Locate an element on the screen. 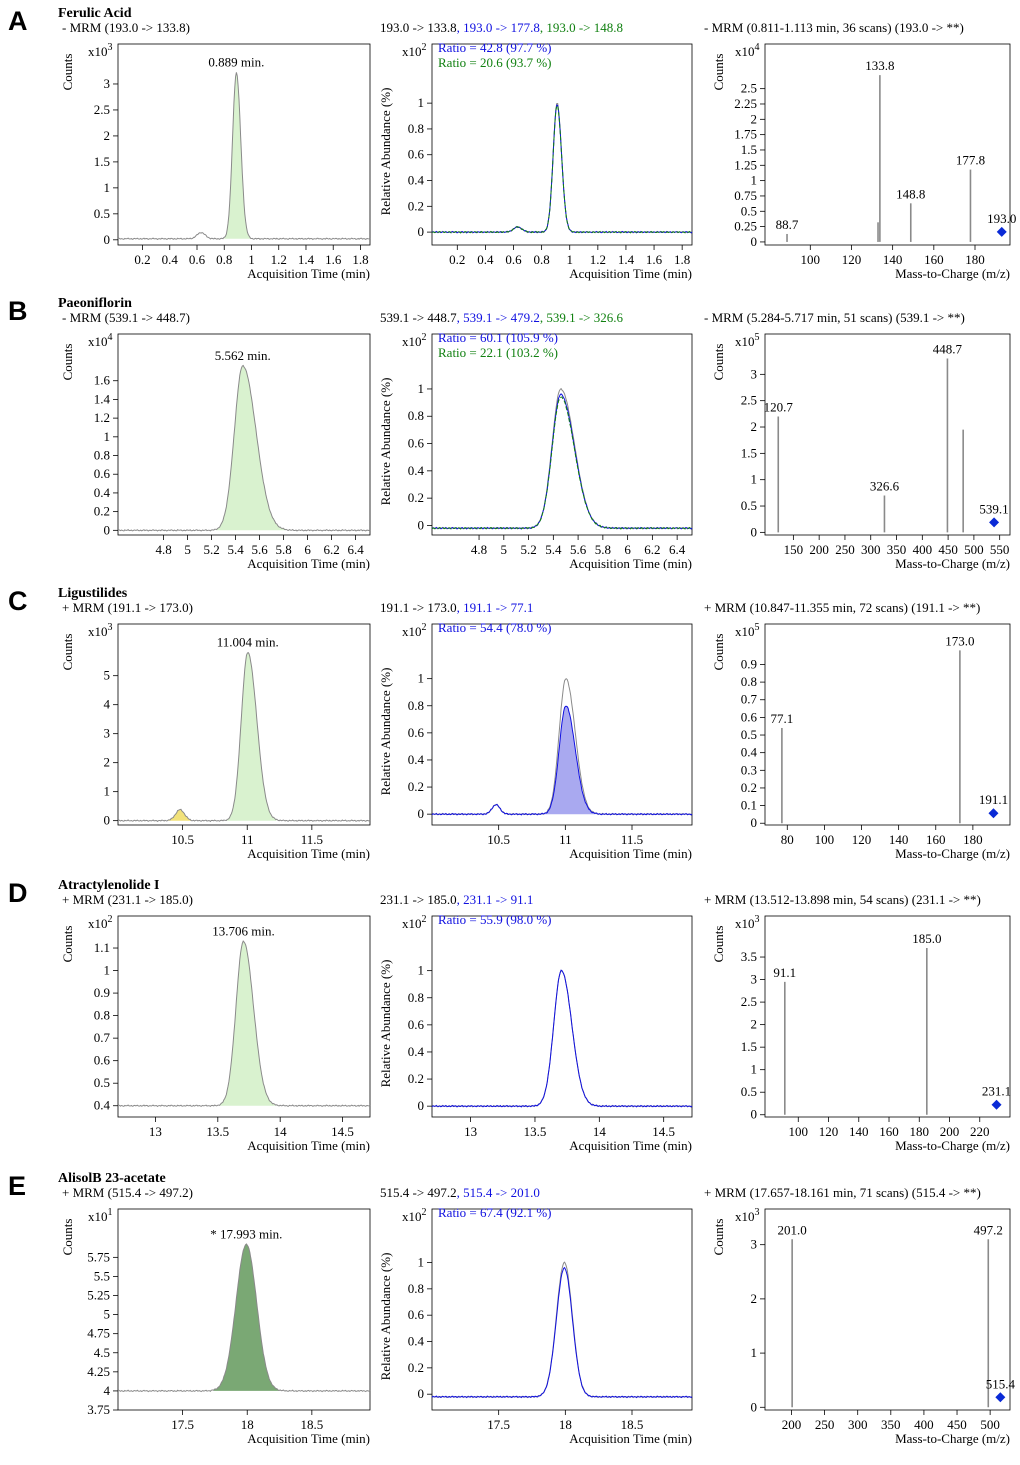 The image size is (1020, 1465). y-exponent-power: 5 is located at coordinates (757, 337).